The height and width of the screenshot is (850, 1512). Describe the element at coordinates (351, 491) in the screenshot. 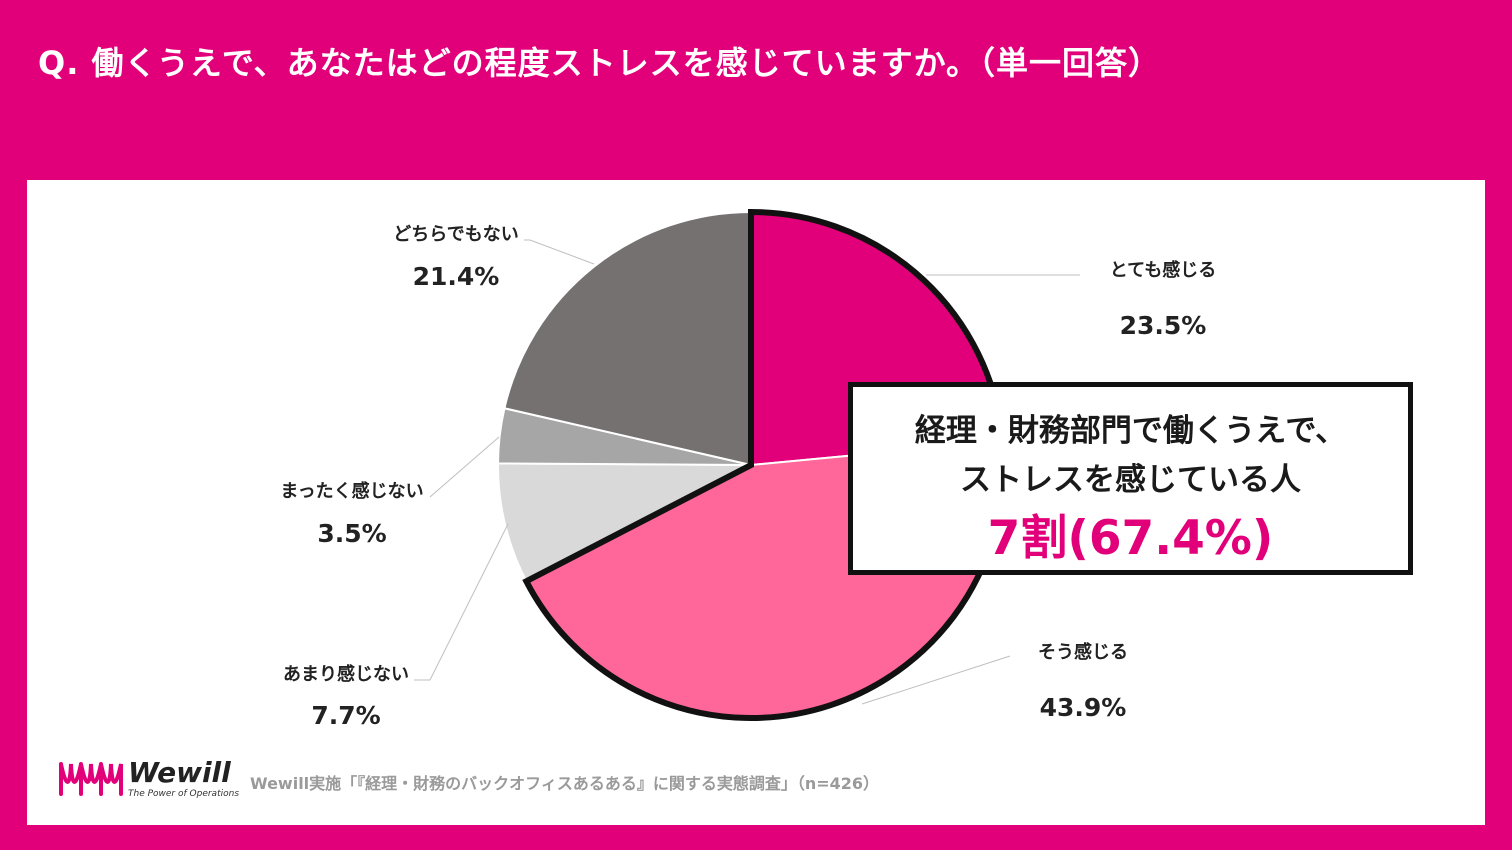

I see `slice-label-not-stressed: まったく感じない` at that location.